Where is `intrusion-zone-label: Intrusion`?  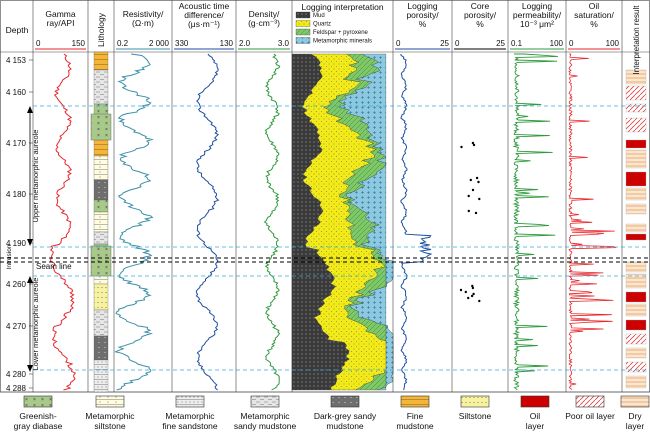
intrusion-zone-label: Intrusion is located at coordinates (9, 256).